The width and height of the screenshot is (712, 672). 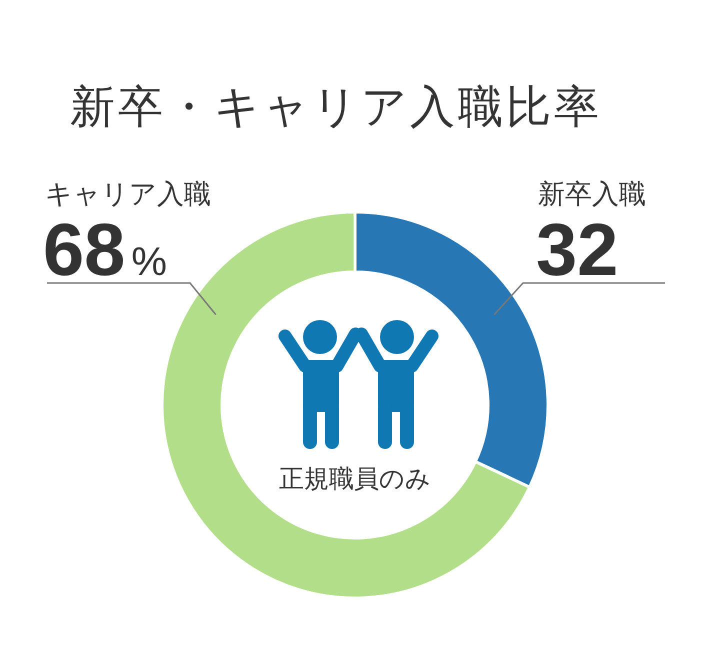 What do you see at coordinates (592, 194) in the screenshot?
I see `slice-label: 新卒入職` at bounding box center [592, 194].